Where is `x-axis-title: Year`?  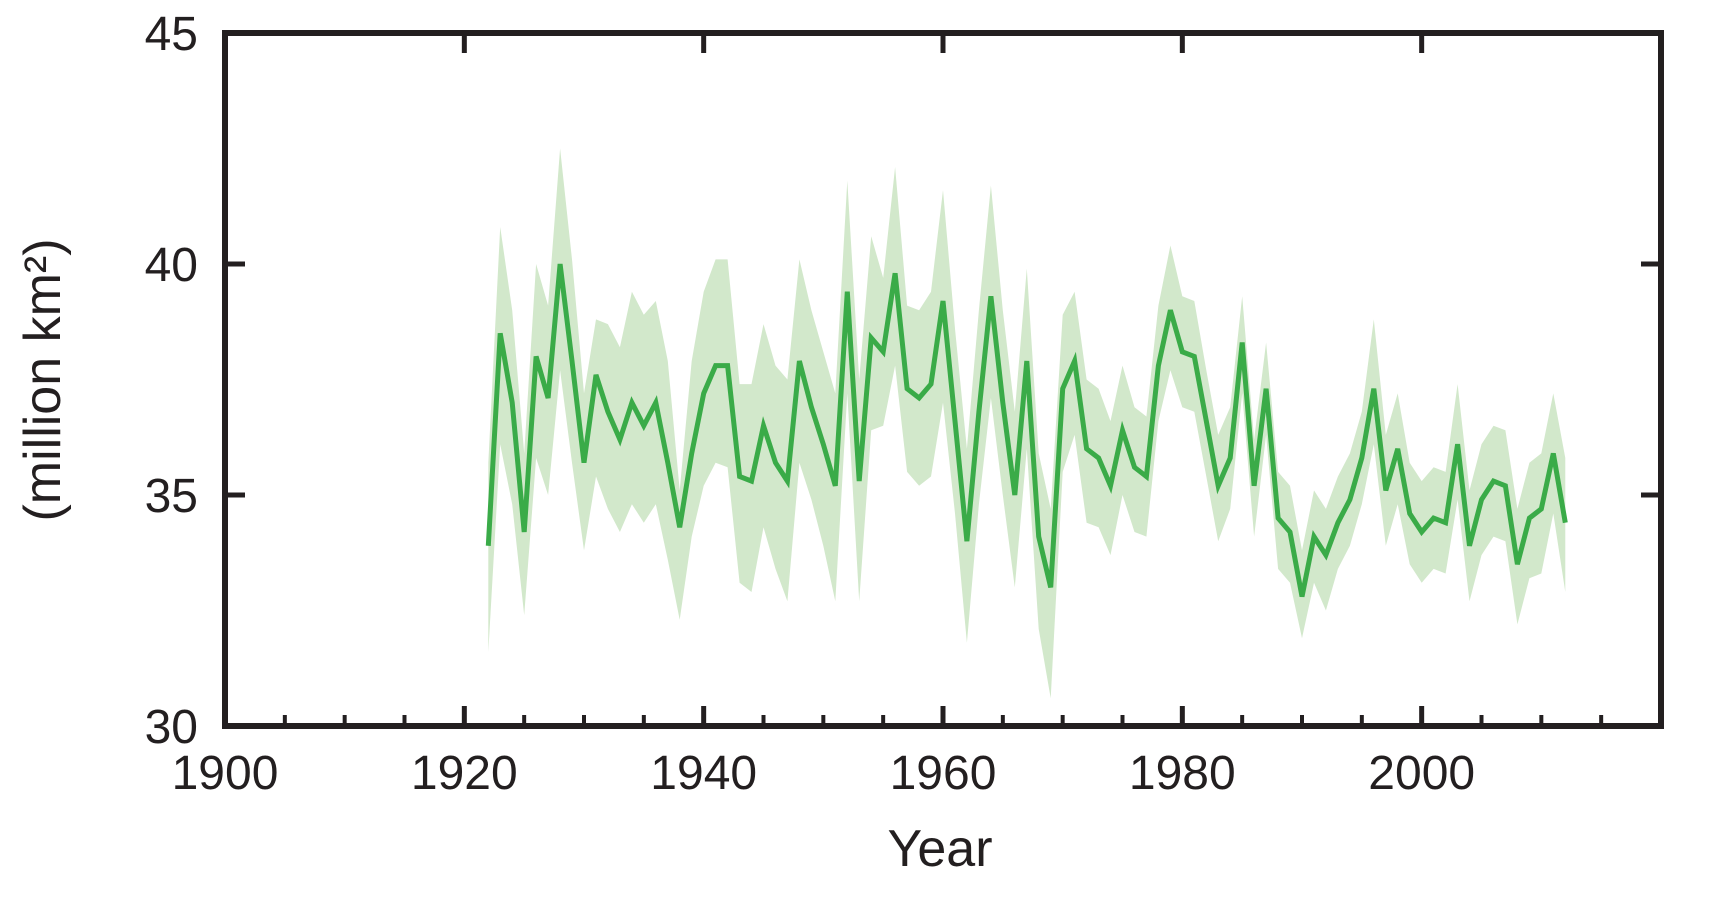
x-axis-title: Year is located at coordinates (939, 849).